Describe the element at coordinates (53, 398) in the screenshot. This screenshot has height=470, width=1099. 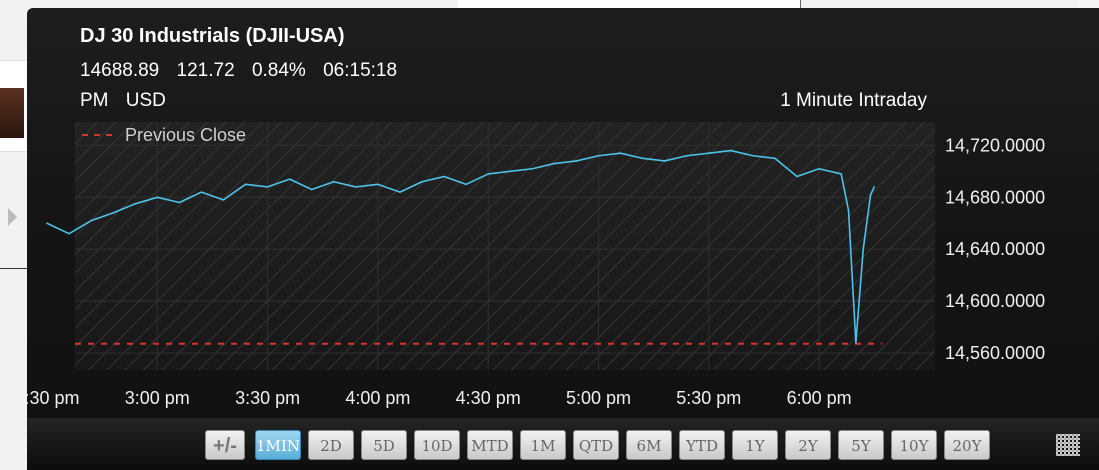
I see `x-tick-label: 2:30 pm` at that location.